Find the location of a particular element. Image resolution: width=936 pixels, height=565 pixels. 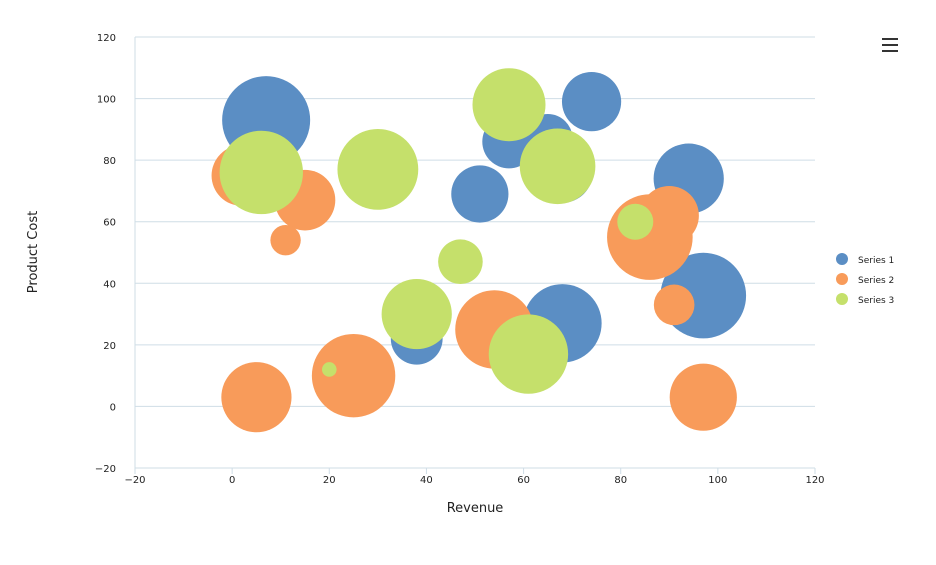

x-tick-label: 100 is located at coordinates (717, 480).